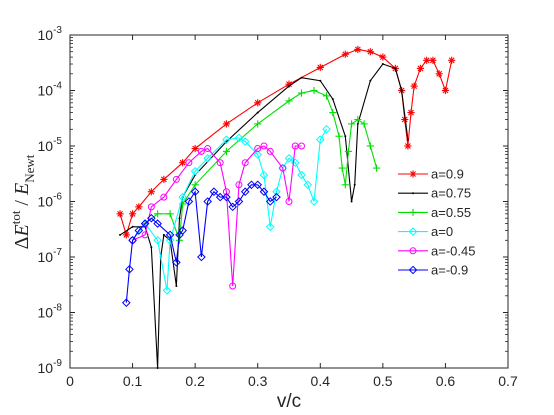  What do you see at coordinates (289, 401) in the screenshot?
I see `x-axis-label: v/c` at bounding box center [289, 401].